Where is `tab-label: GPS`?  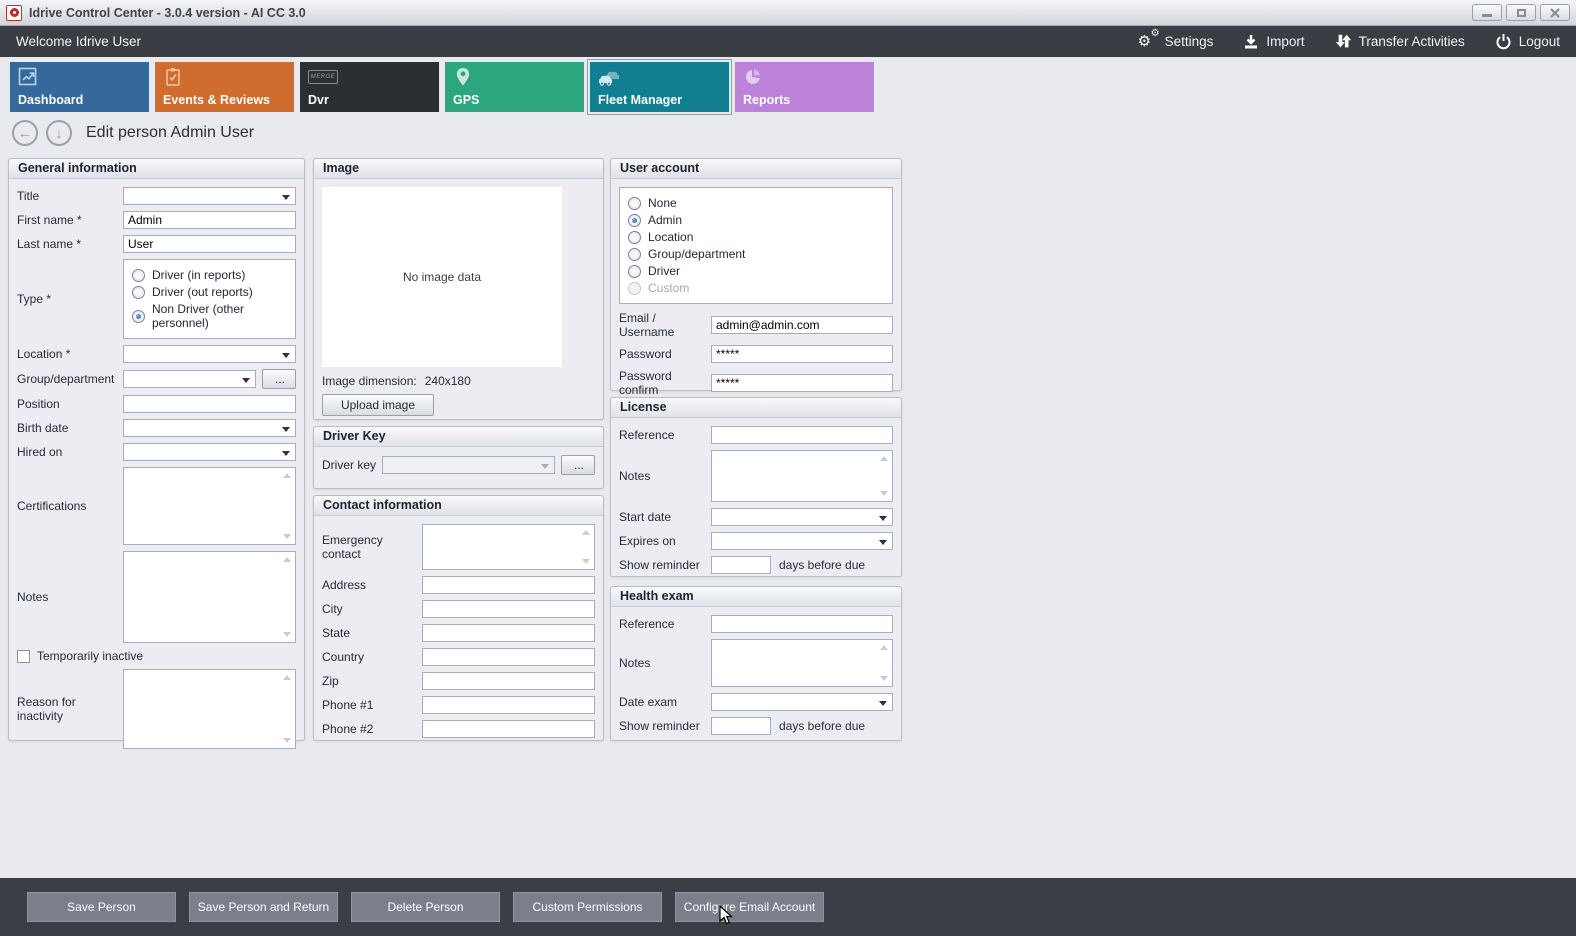
tab-label: GPS is located at coordinates (466, 100).